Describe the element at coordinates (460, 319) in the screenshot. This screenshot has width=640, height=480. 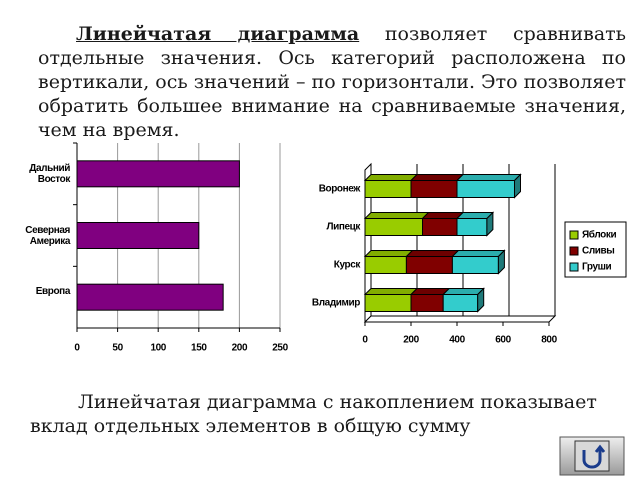
I see `floor` at that location.